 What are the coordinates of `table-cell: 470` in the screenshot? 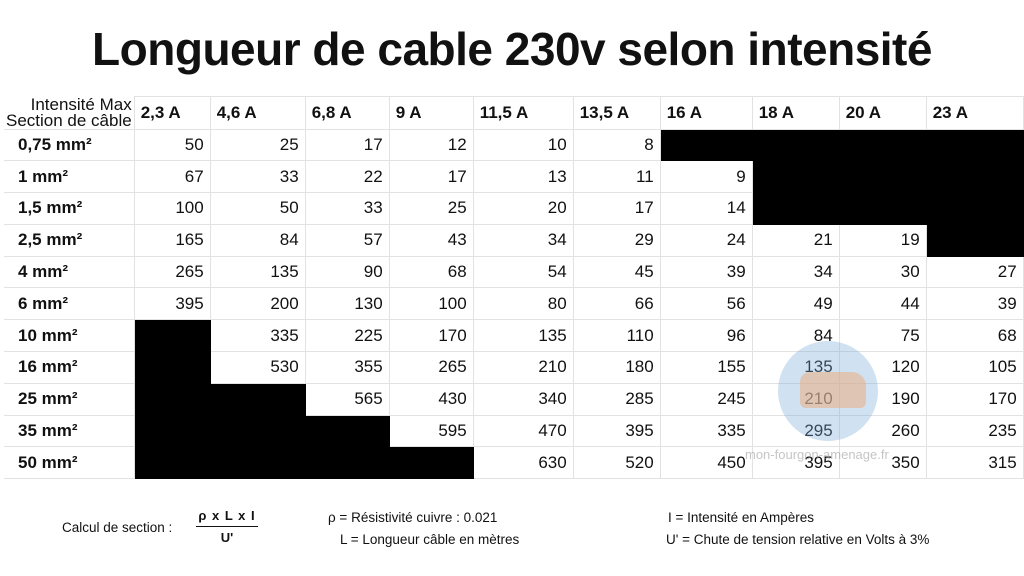 It's located at (523, 431).